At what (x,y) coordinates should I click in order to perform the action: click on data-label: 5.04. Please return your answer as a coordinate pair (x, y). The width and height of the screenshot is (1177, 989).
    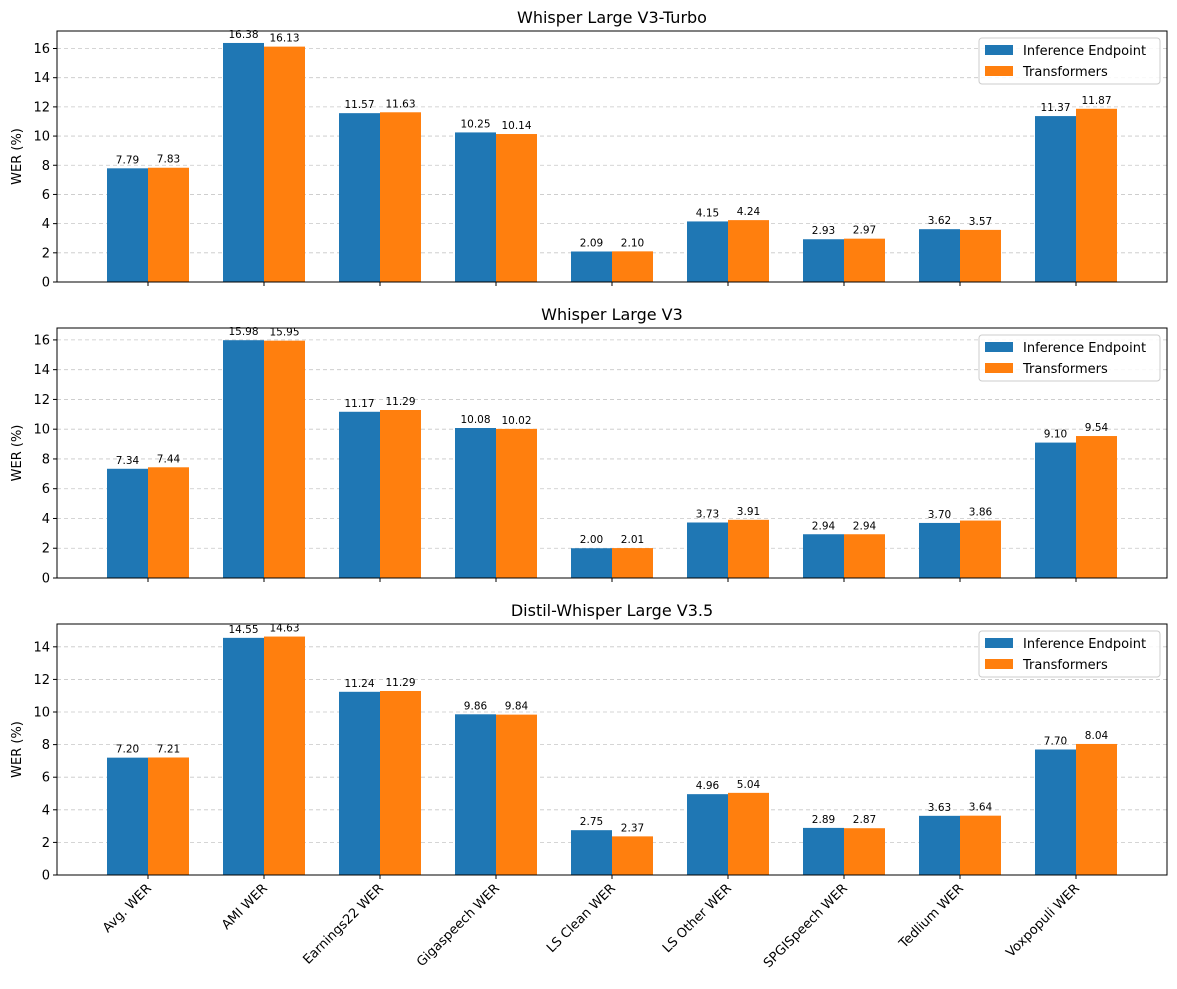
    Looking at the image, I should click on (749, 785).